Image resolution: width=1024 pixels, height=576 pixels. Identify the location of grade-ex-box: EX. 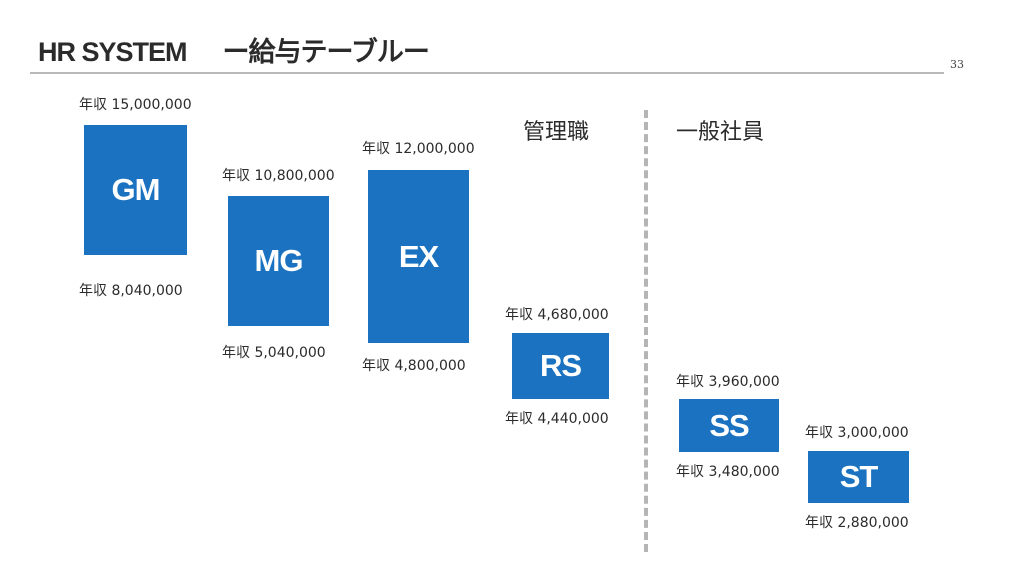
(418, 256).